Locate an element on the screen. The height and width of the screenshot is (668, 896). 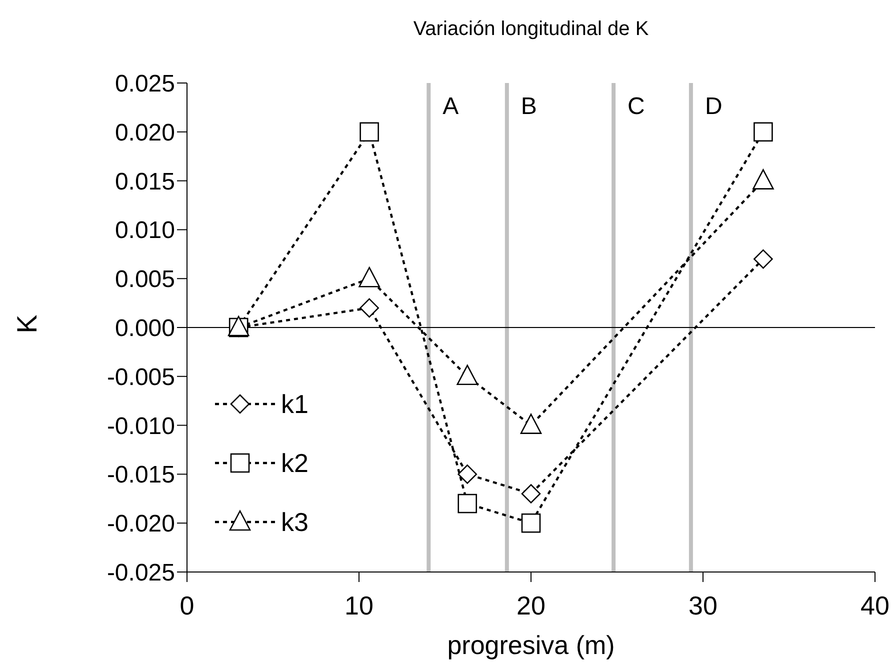
ref-line-label: A is located at coordinates (450, 106).